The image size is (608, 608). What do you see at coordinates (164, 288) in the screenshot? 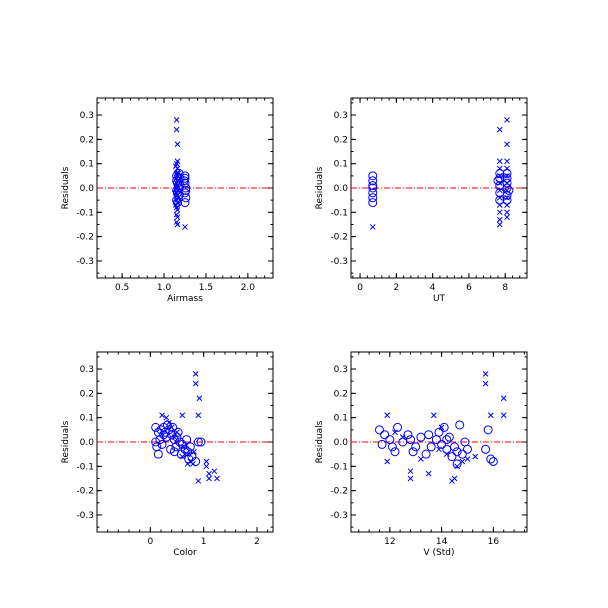
I see `x-tick-label: 1.0` at bounding box center [164, 288].